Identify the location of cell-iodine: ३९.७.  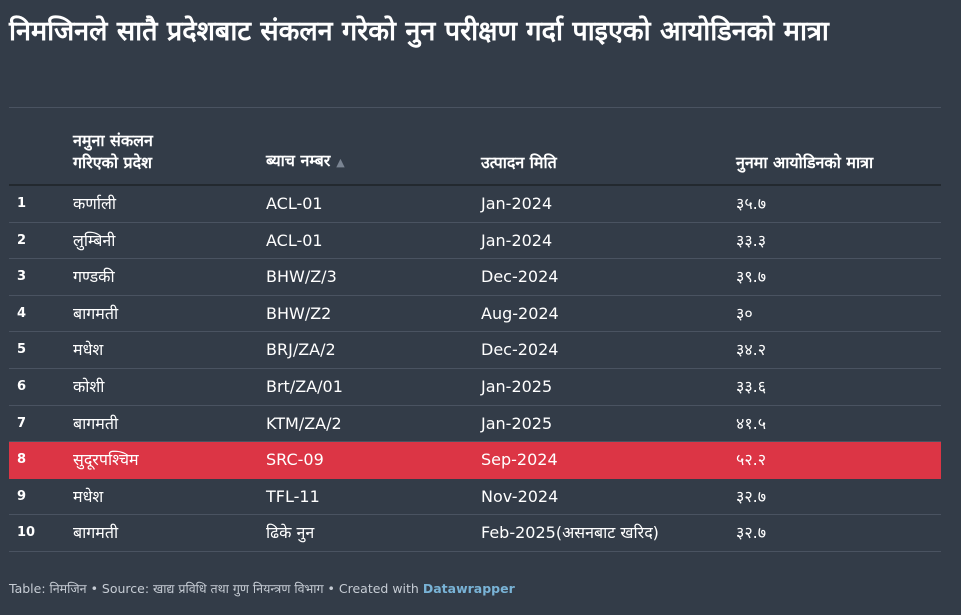
(751, 277).